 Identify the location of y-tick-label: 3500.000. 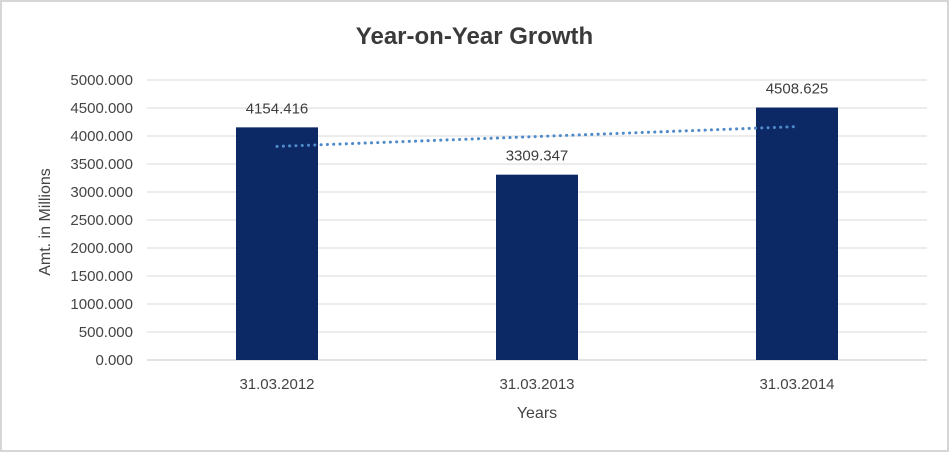
(101, 164).